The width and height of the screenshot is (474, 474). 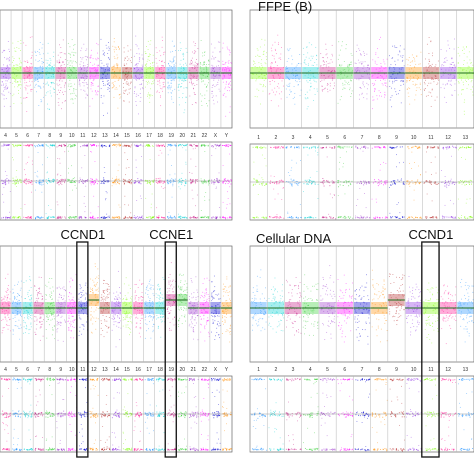 I want to click on highlight-ccnd1: CCND1, so click(x=82, y=342).